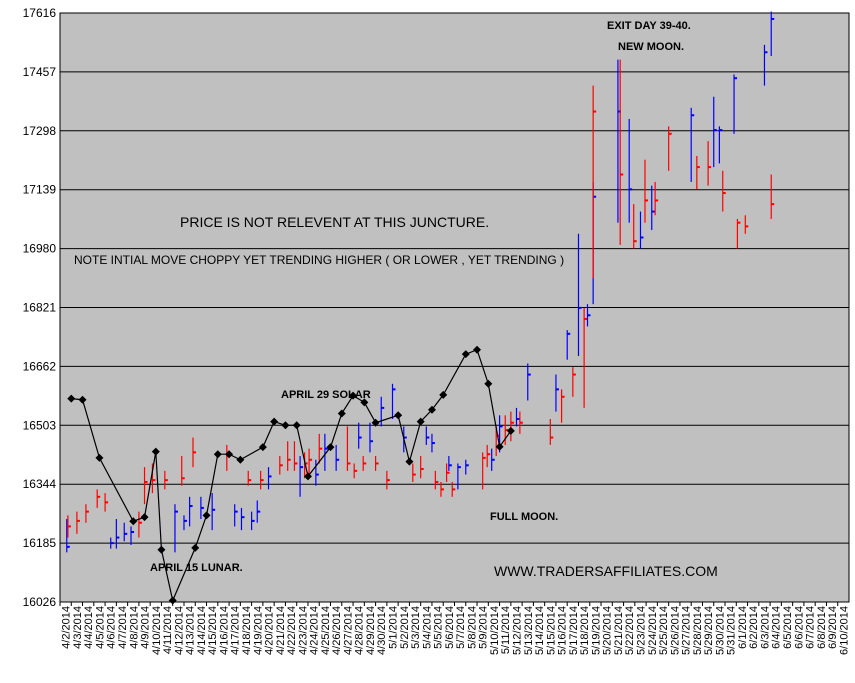 This screenshot has width=855, height=683. I want to click on x-tick-label: 5/17/2014, so click(574, 630).